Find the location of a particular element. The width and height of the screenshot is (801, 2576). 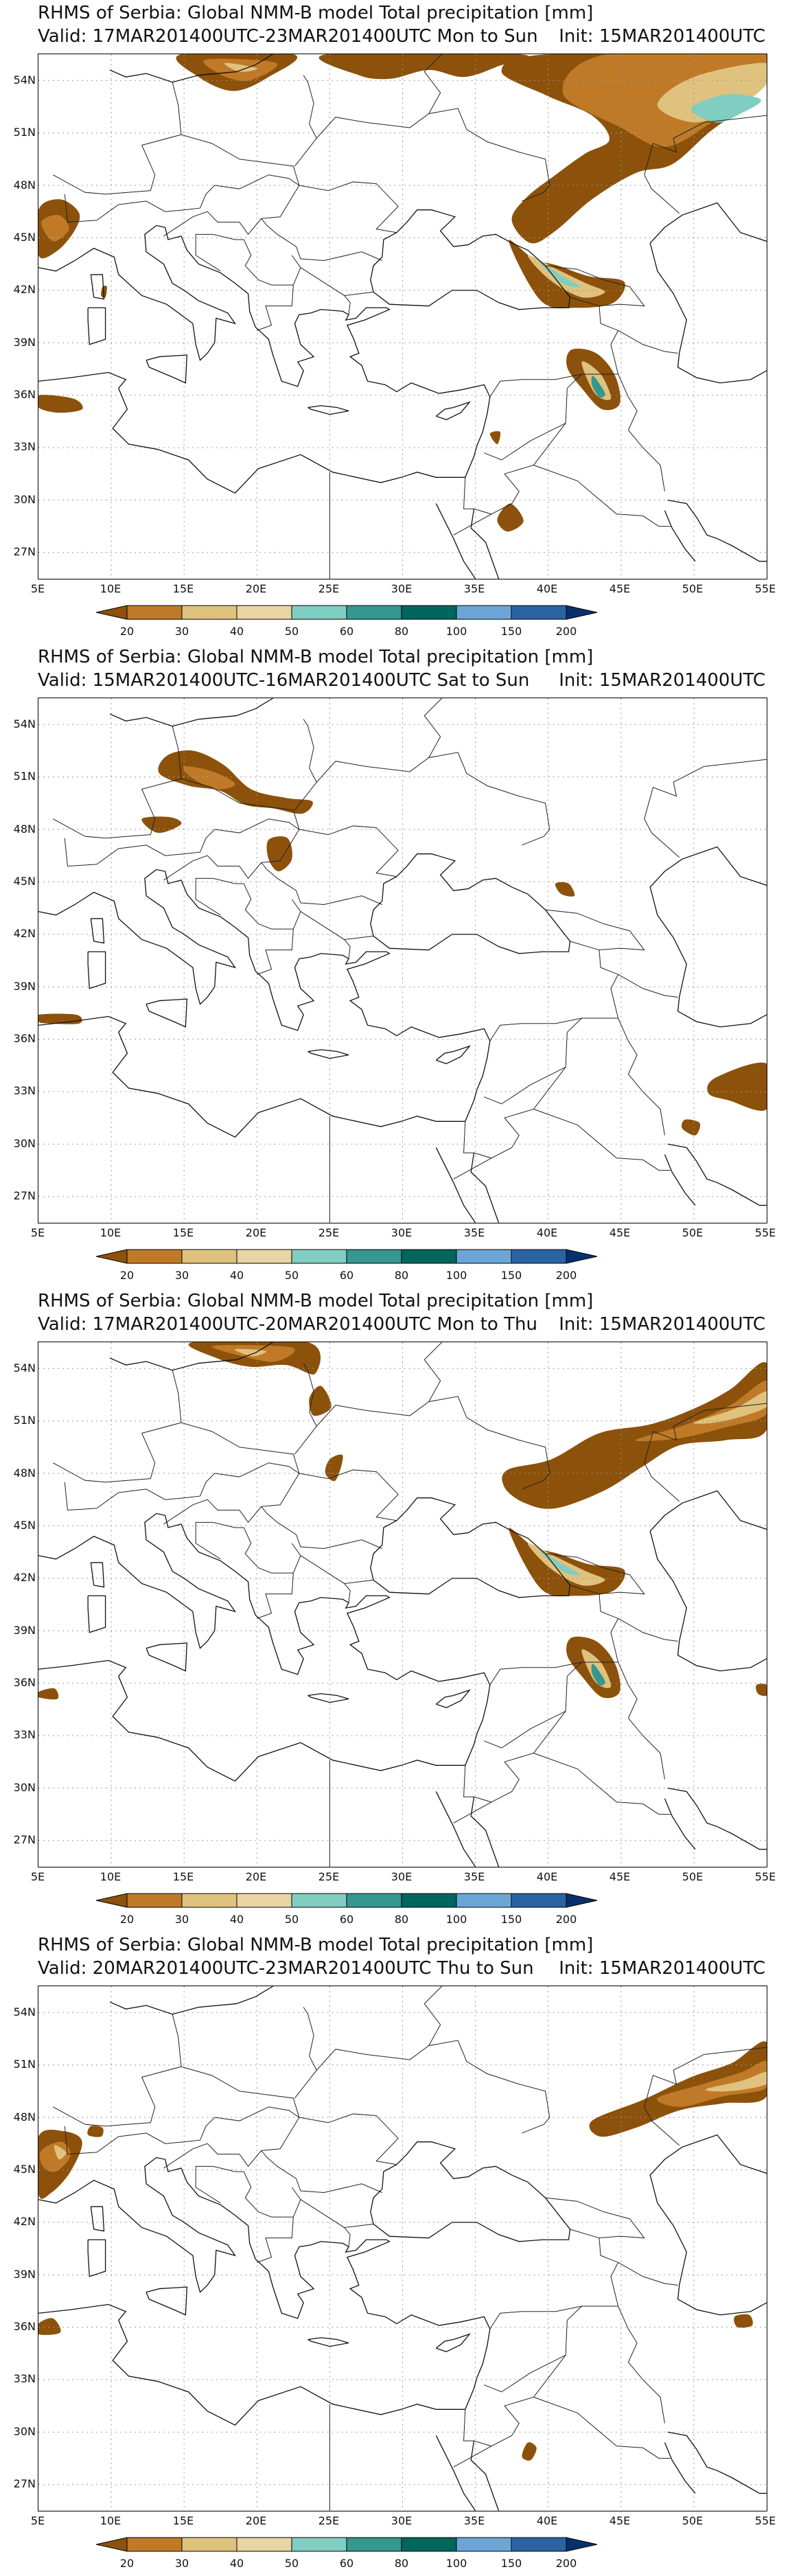

latitude-label: 48N is located at coordinates (25, 1473).